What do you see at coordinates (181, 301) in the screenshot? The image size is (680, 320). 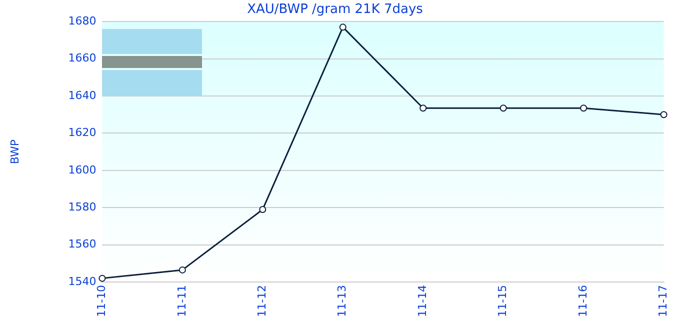 I see `x-tick-label: 11-11` at bounding box center [181, 301].